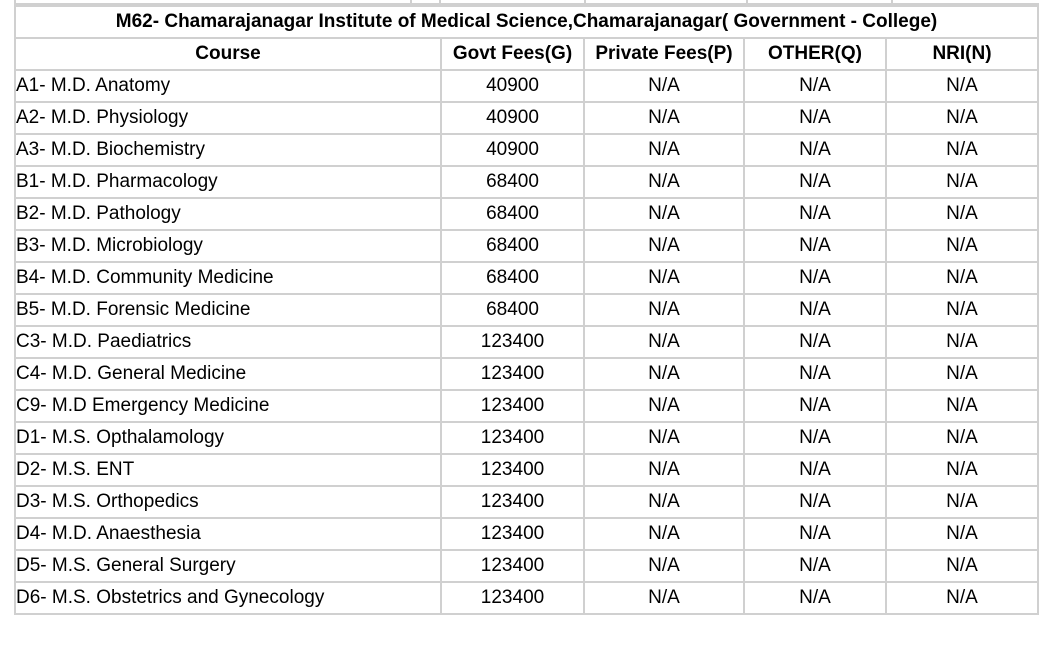  Describe the element at coordinates (527, 214) in the screenshot. I see `table-row: B2- M.D. Pathology 68400 N/A N/A N/A` at that location.